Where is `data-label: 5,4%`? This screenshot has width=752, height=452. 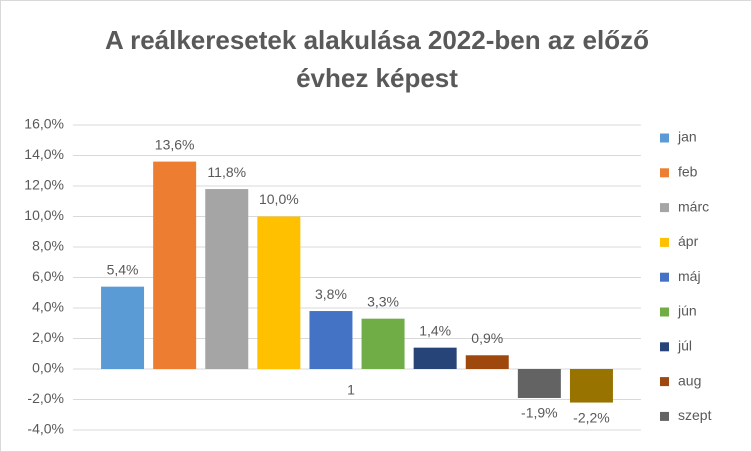
data-label: 5,4% is located at coordinates (123, 269).